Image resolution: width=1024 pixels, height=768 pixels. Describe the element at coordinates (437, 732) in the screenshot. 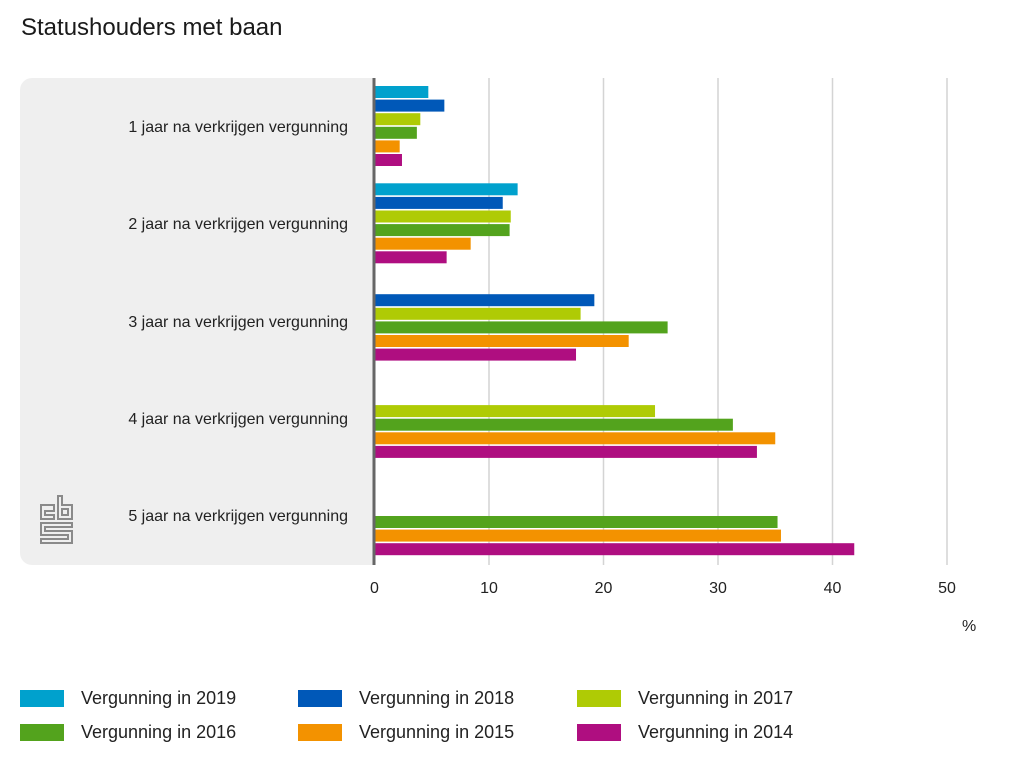

I see `legend-label: Vergunning in 2015` at that location.